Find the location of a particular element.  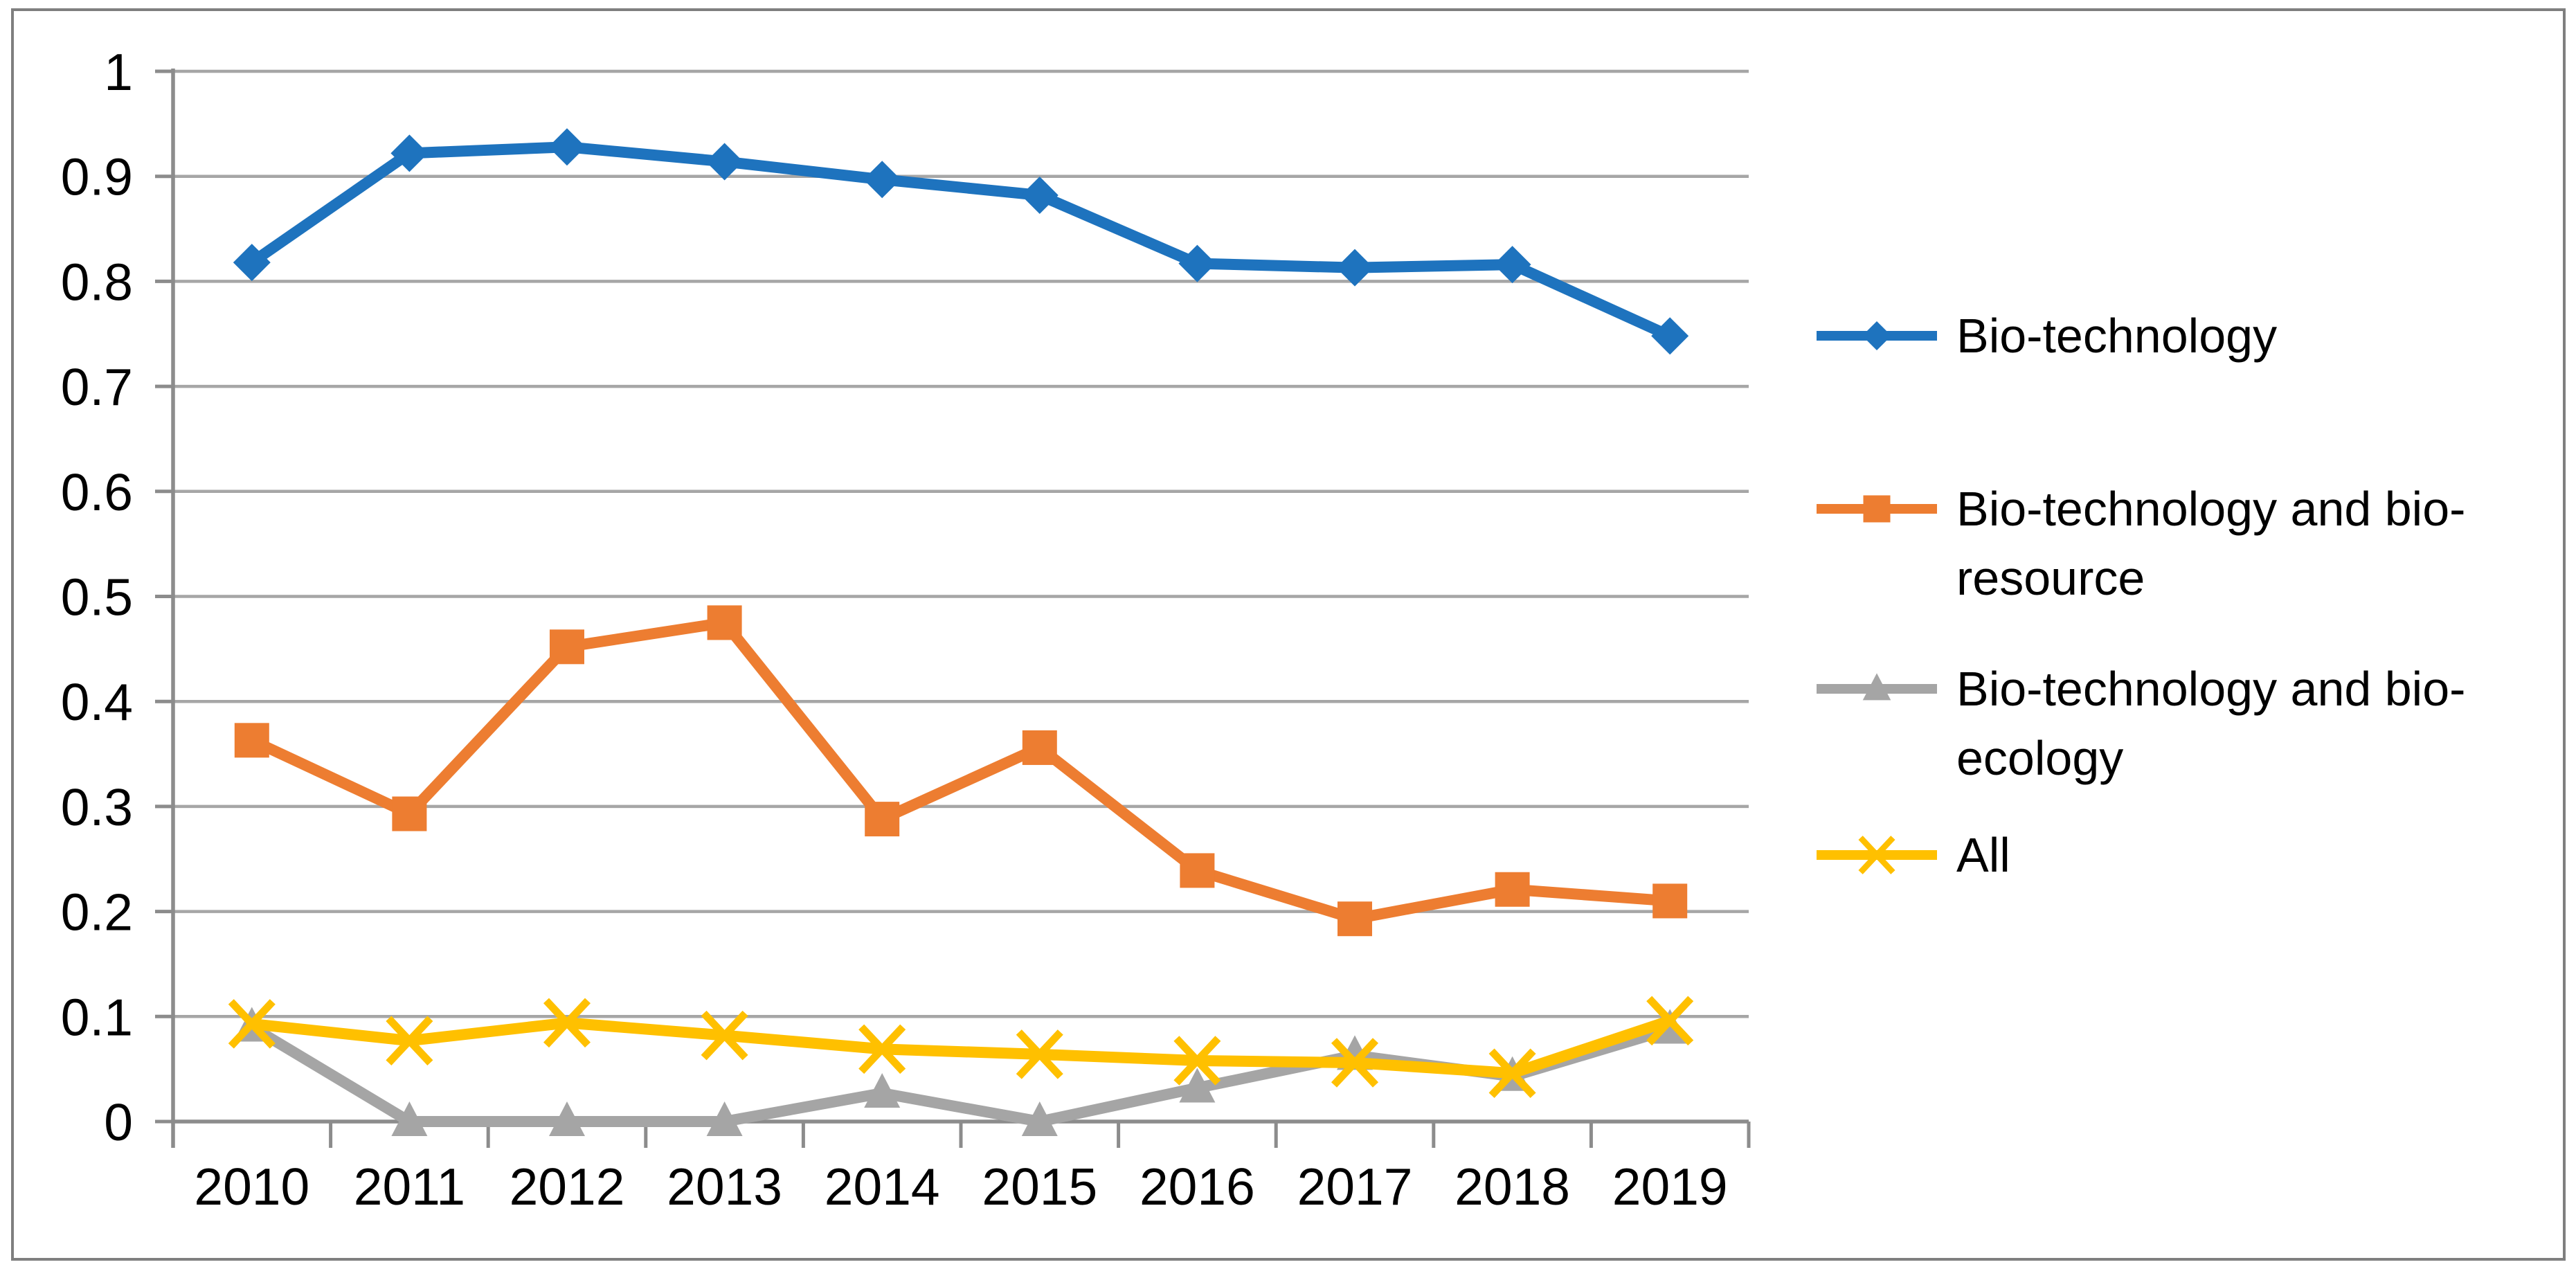

bio-technology-and-bio-resource-legend-marker-icon is located at coordinates (1877, 509).